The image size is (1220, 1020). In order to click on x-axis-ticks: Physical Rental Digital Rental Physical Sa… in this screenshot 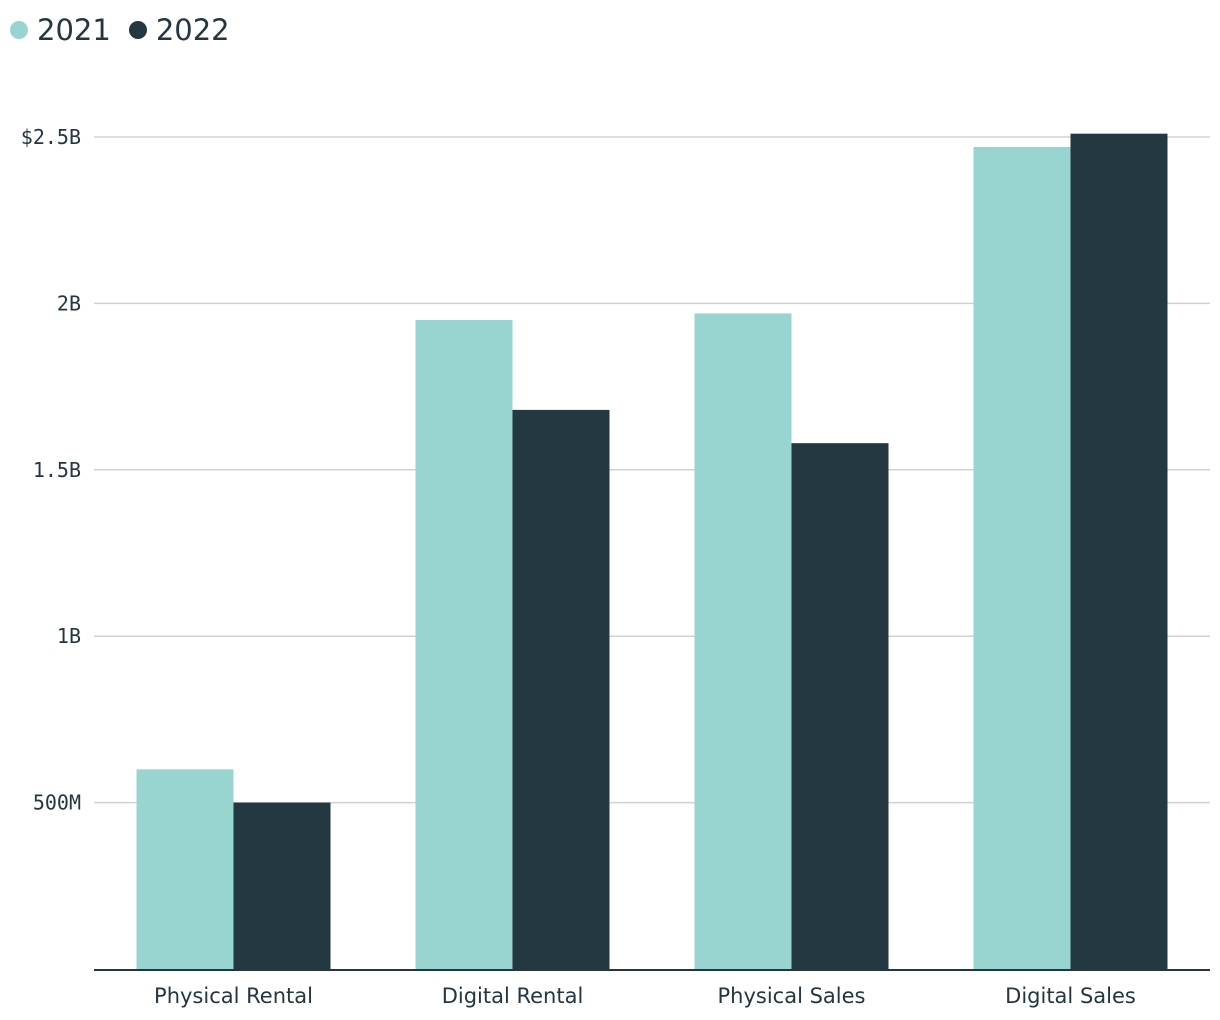, I will do `click(645, 996)`.